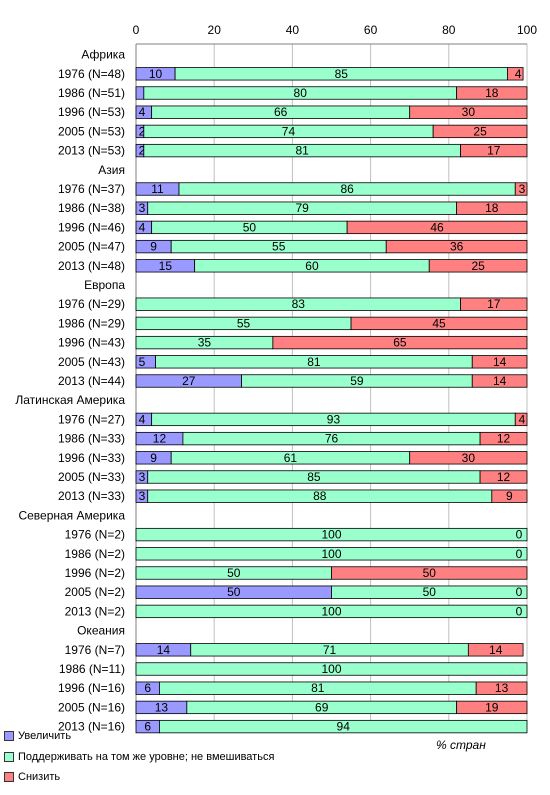 The image size is (550, 795). I want to click on data-label-4-1-s2: 0, so click(519, 554).